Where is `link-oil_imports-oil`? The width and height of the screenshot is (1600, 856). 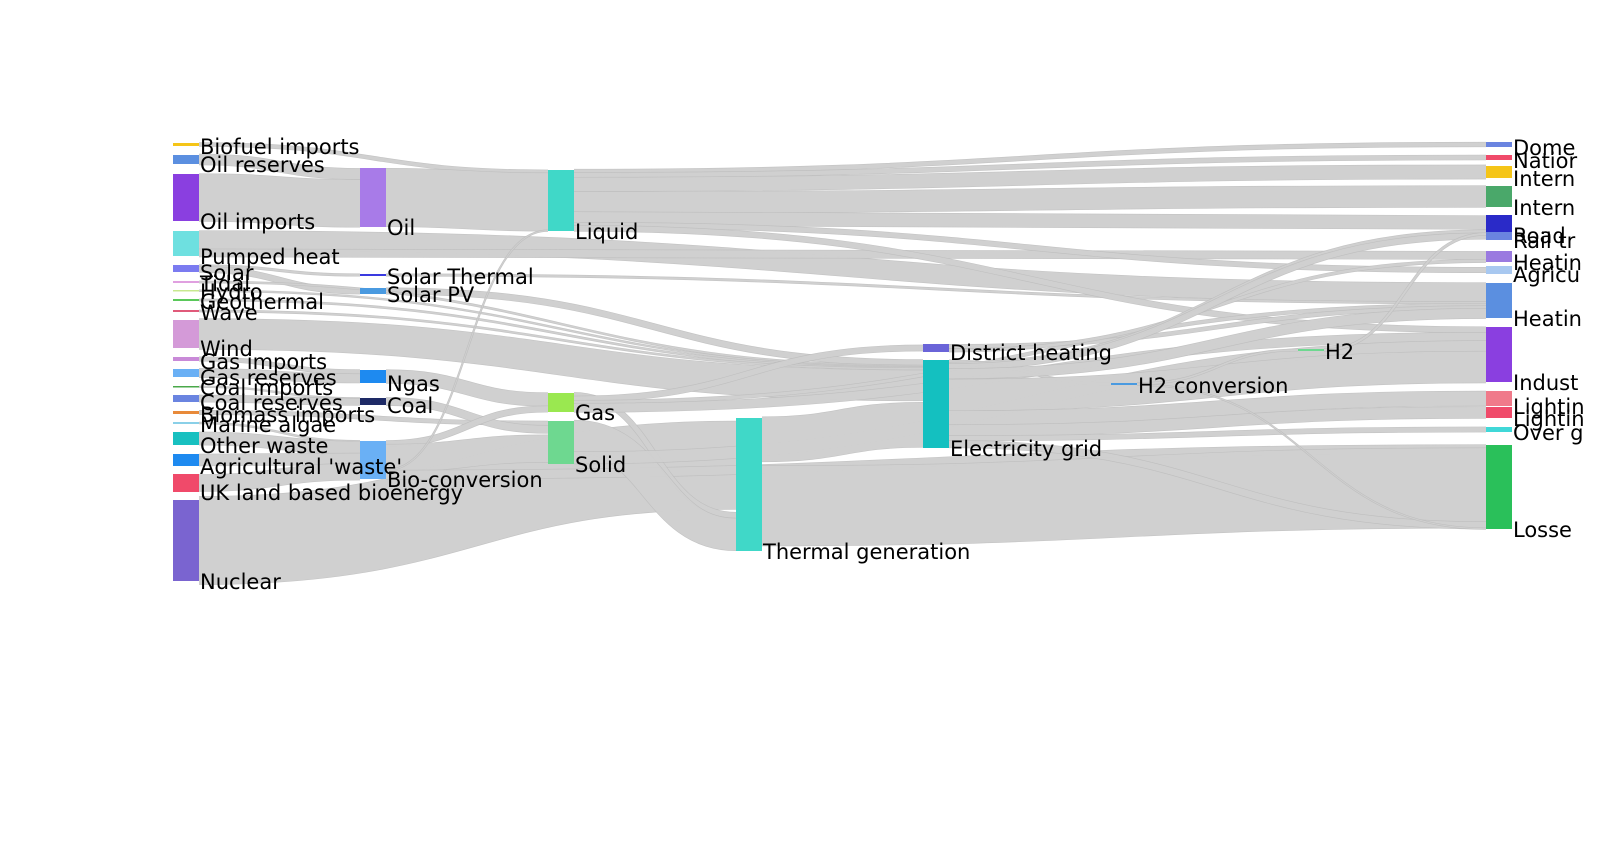 link-oil_imports-oil is located at coordinates (279, 200).